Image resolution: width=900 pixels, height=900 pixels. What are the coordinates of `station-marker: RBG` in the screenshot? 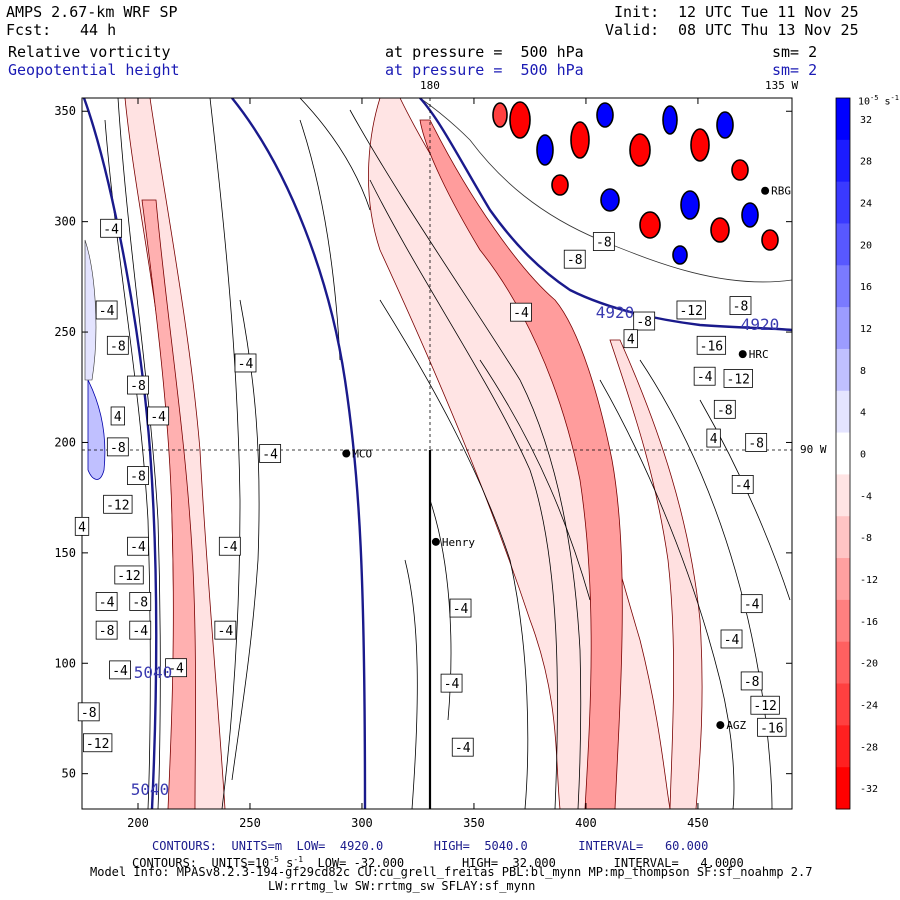 It's located at (776, 191).